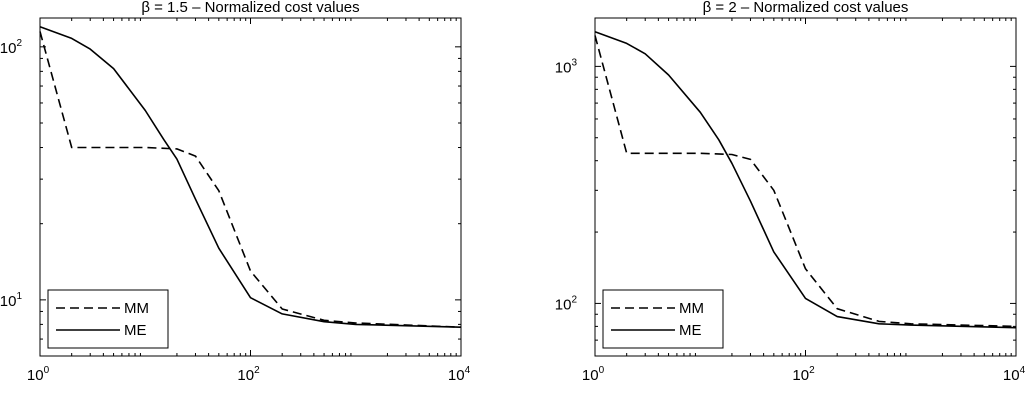 The image size is (1030, 400). Describe the element at coordinates (250, 8) in the screenshot. I see `chart-title: β = 1.5 – Normalized cost values` at that location.